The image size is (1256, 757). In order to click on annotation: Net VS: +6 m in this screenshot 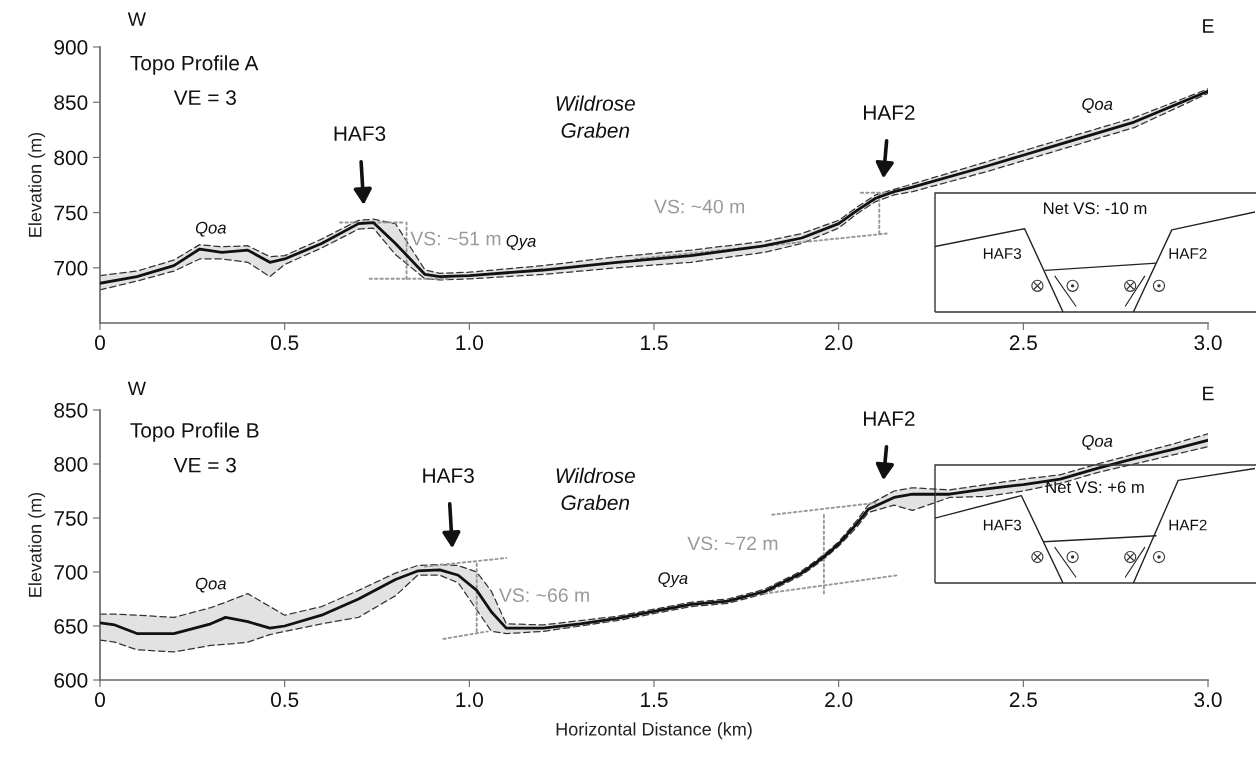, I will do `click(1095, 487)`.